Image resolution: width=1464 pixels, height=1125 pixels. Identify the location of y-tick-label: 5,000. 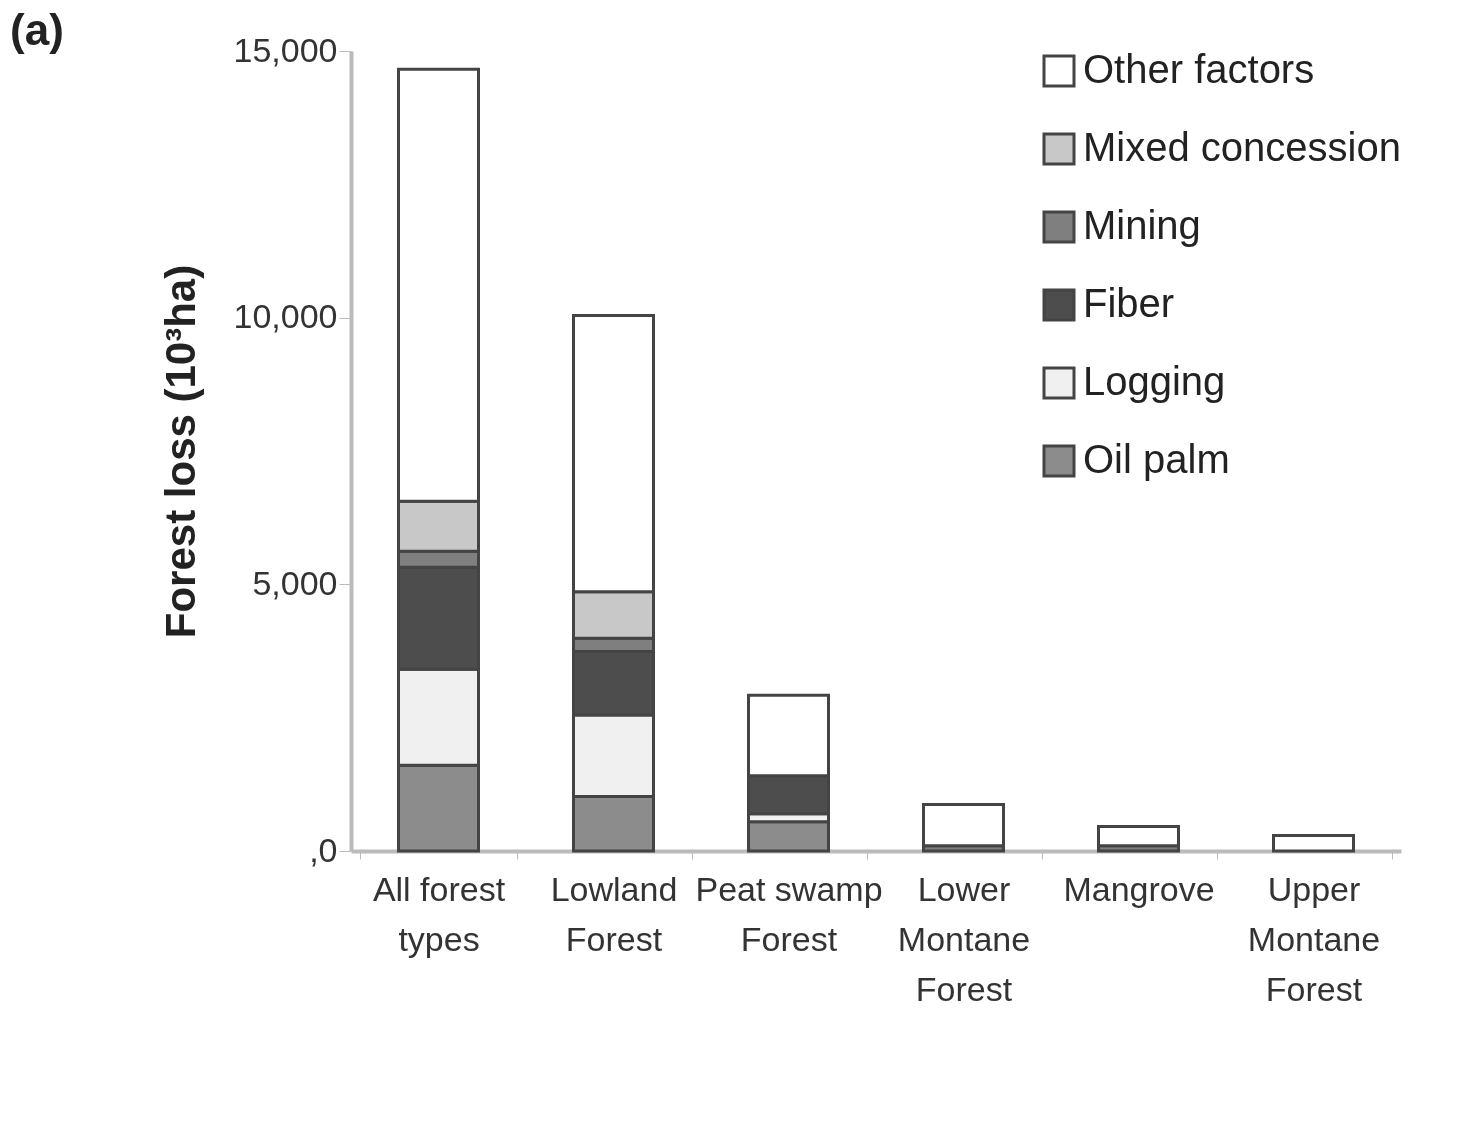
(295, 582).